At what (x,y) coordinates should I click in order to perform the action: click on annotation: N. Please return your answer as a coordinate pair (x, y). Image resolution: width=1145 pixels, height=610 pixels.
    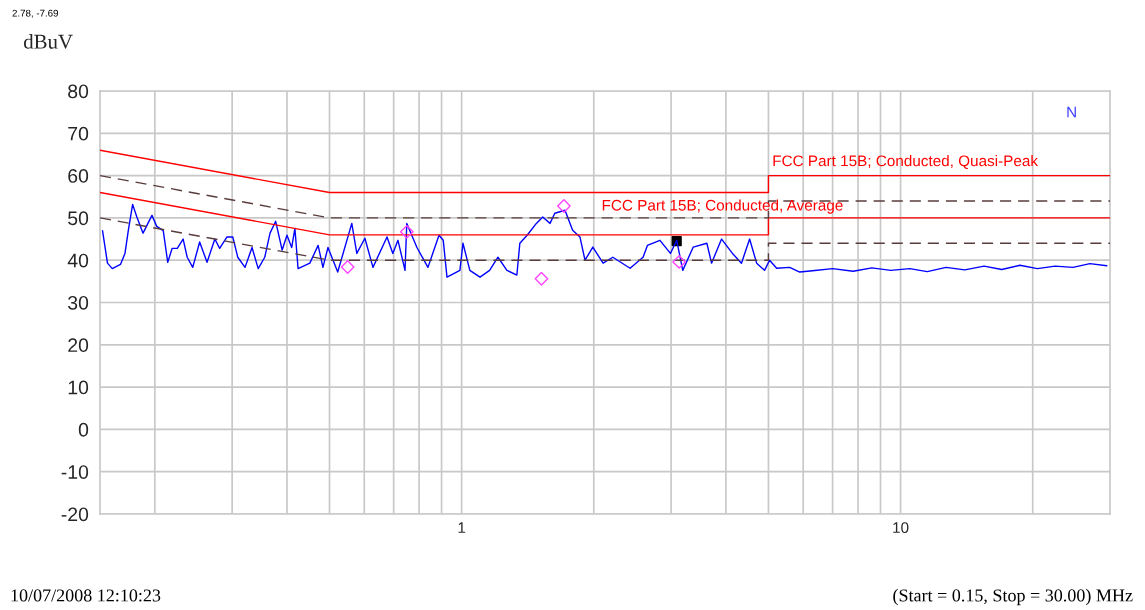
    Looking at the image, I should click on (1071, 112).